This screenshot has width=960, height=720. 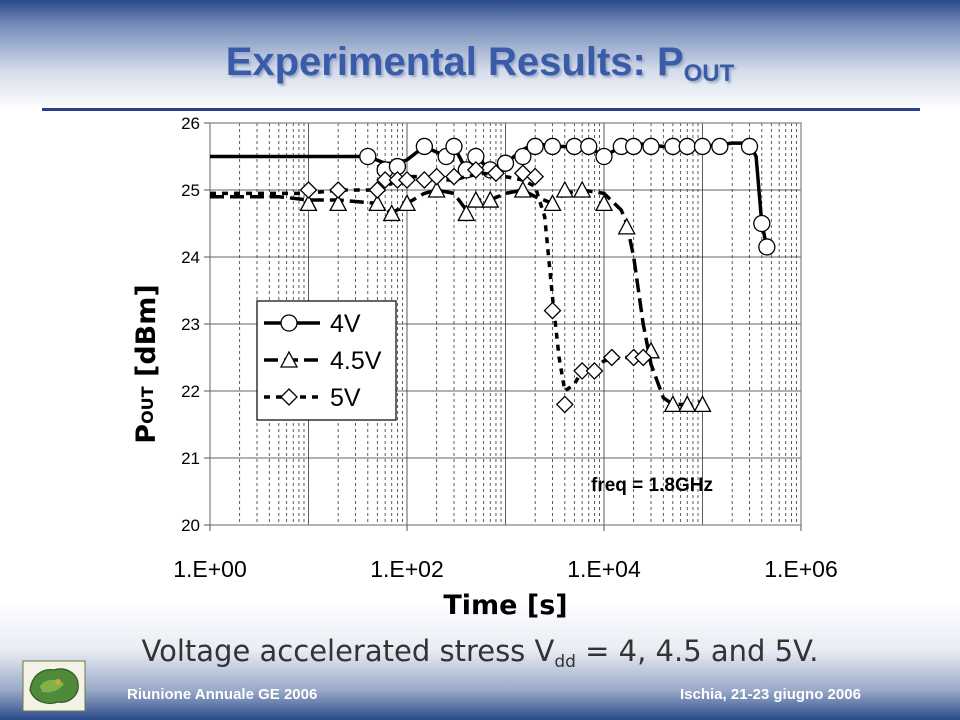 What do you see at coordinates (190, 391) in the screenshot?
I see `y-tick-label: 22` at bounding box center [190, 391].